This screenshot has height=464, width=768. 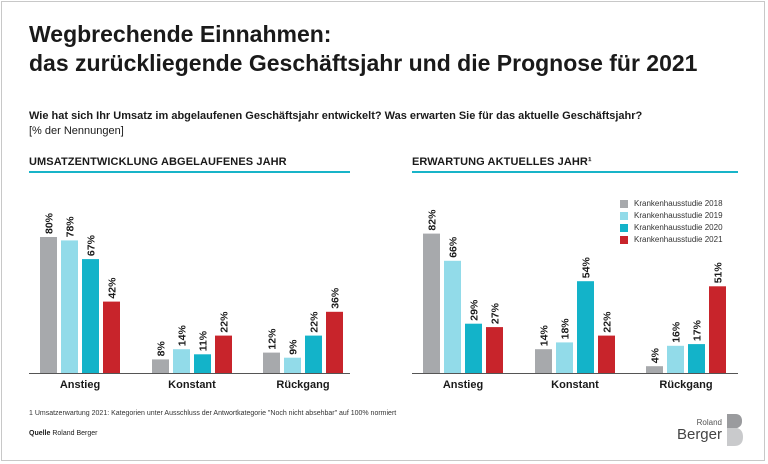 I want to click on data-label: 29%, so click(x=475, y=310).